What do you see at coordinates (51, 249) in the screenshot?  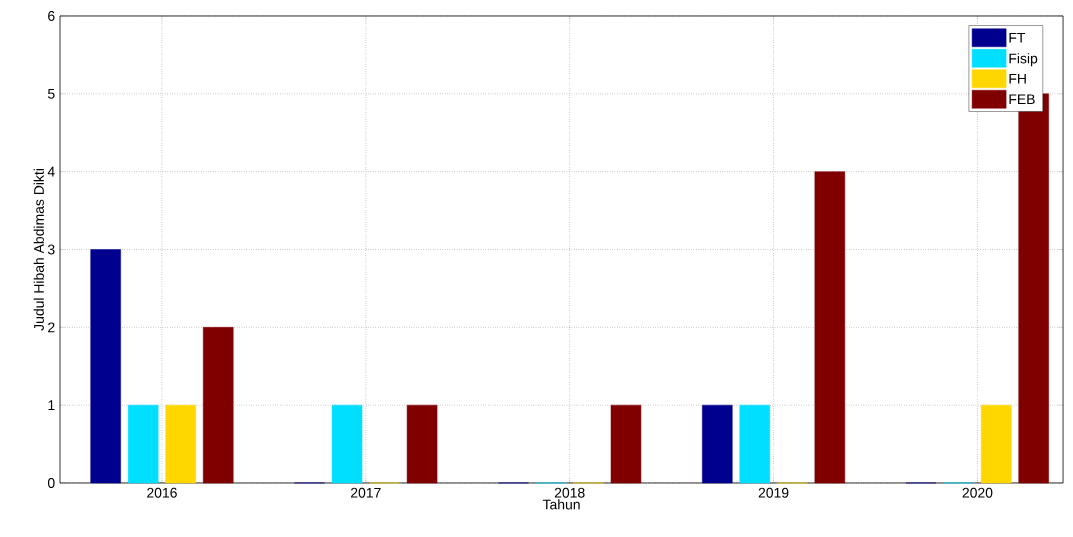 I see `y-tick-label: 3` at bounding box center [51, 249].